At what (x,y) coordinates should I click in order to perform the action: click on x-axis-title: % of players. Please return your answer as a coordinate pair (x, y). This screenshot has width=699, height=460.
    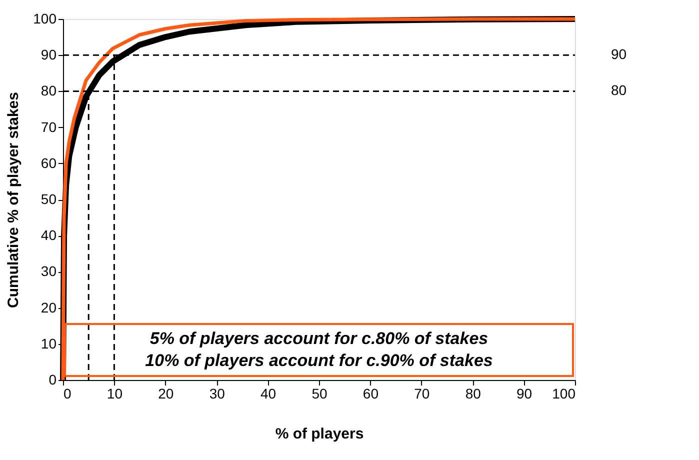
    Looking at the image, I should click on (319, 434).